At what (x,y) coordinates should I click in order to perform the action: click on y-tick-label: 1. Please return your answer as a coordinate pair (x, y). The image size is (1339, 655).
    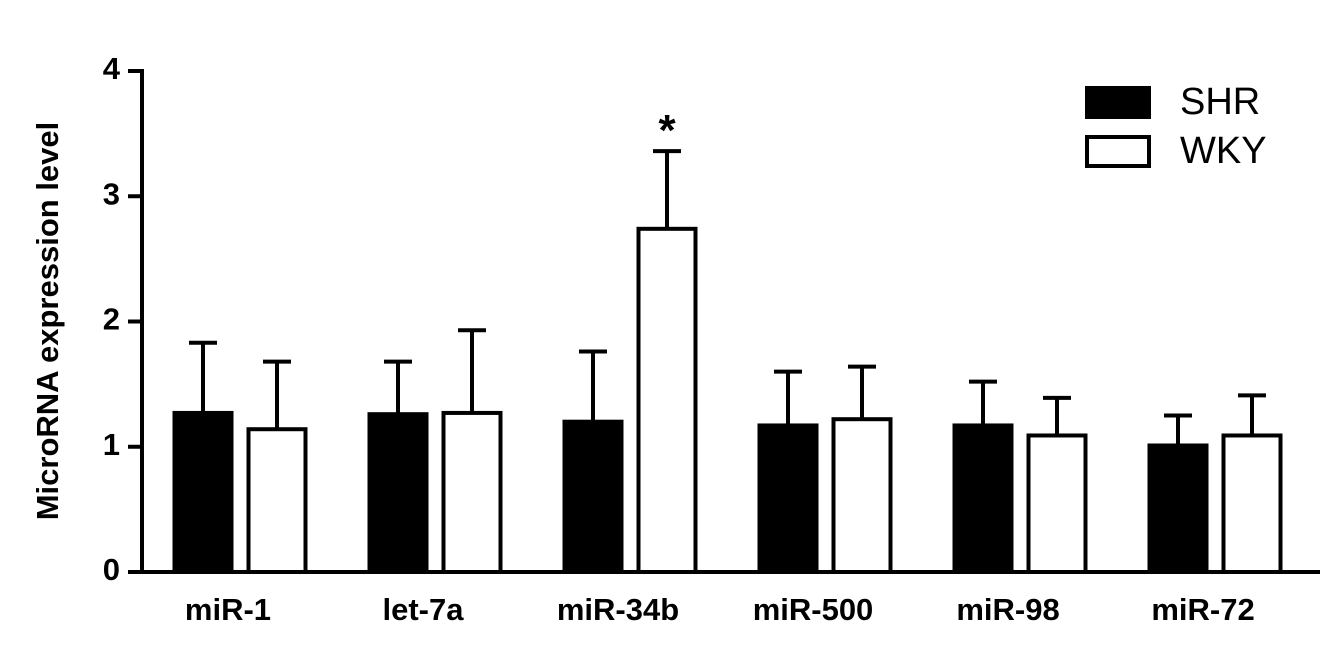
    Looking at the image, I should click on (111, 444).